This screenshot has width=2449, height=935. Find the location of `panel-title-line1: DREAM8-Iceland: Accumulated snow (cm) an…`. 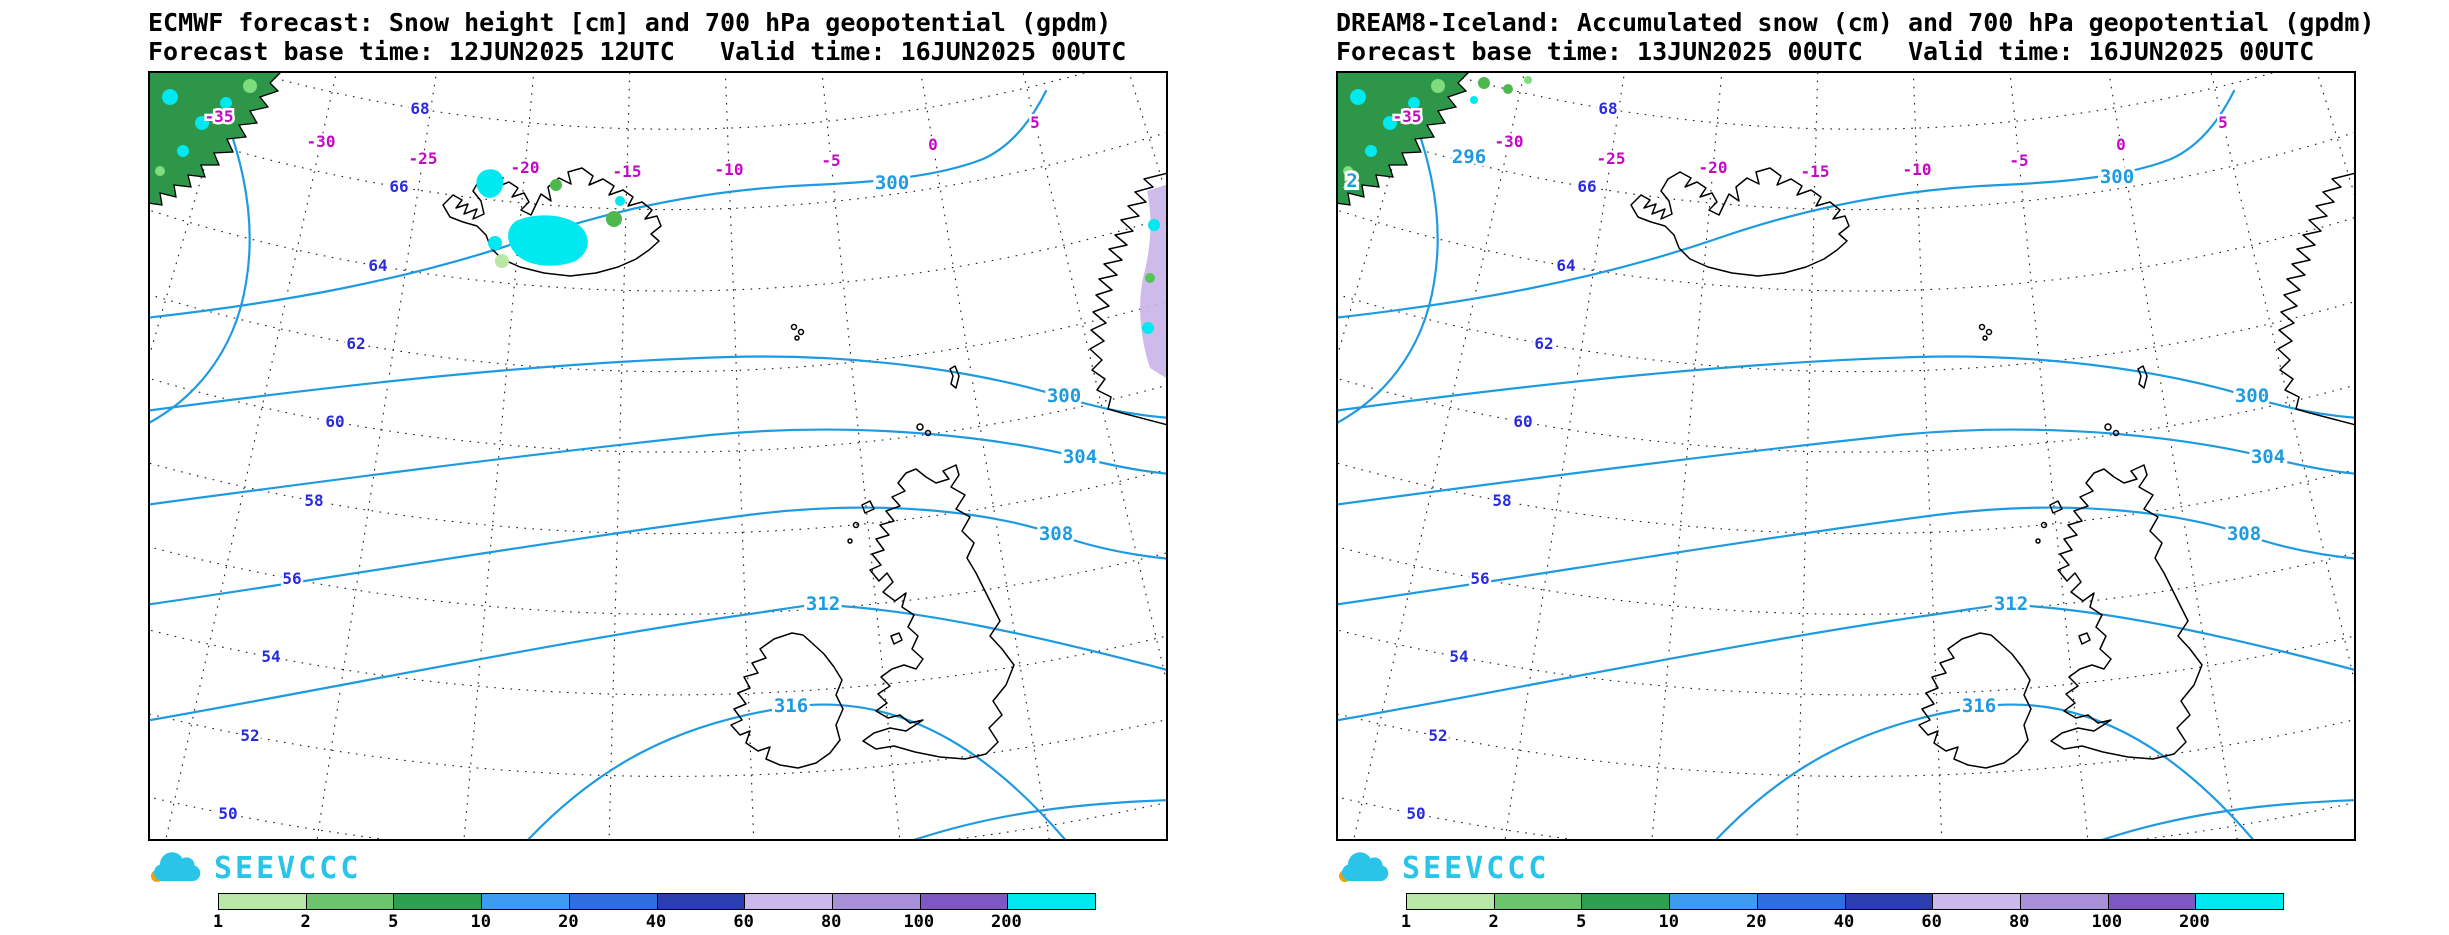

panel-title-line1: DREAM8-Iceland: Accumulated snow (cm) an… is located at coordinates (1855, 22).